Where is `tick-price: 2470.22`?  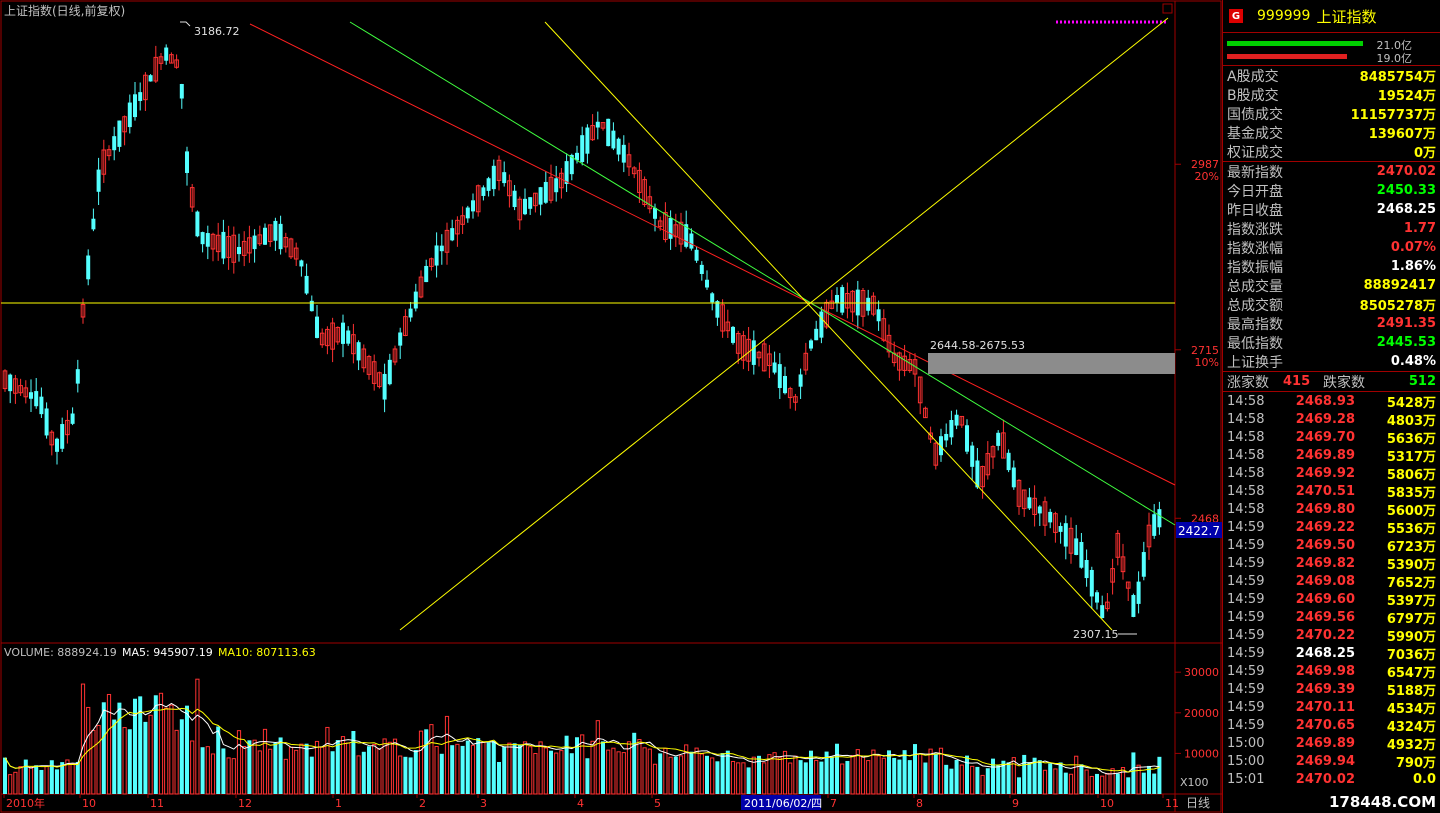 tick-price: 2470.22 is located at coordinates (1325, 635).